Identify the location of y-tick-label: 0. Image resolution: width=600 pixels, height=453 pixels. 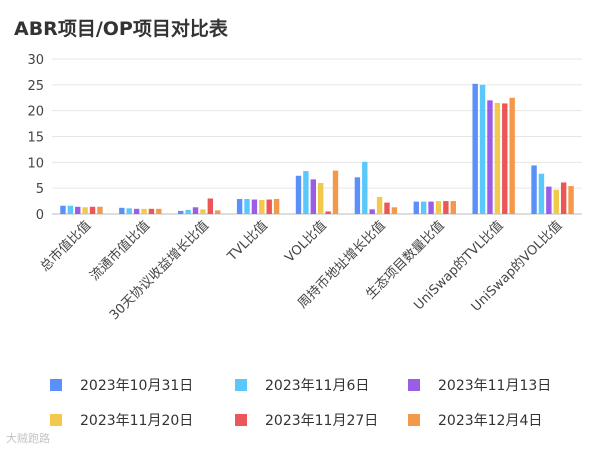
(40, 215).